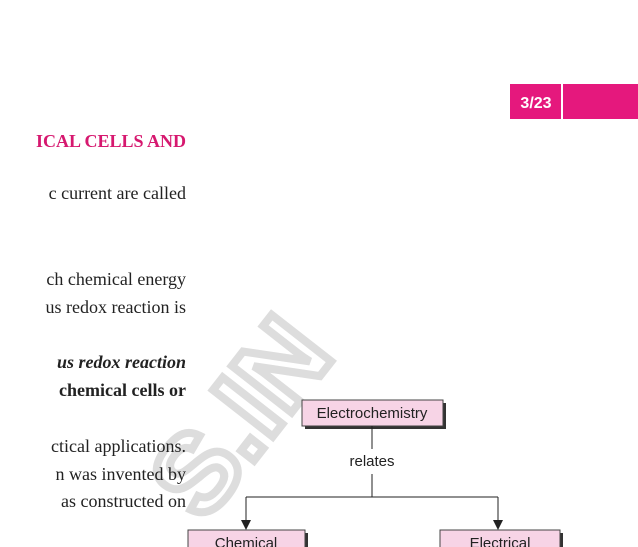 The height and width of the screenshot is (547, 638). I want to click on node-label: Electrochemistry, so click(372, 413).